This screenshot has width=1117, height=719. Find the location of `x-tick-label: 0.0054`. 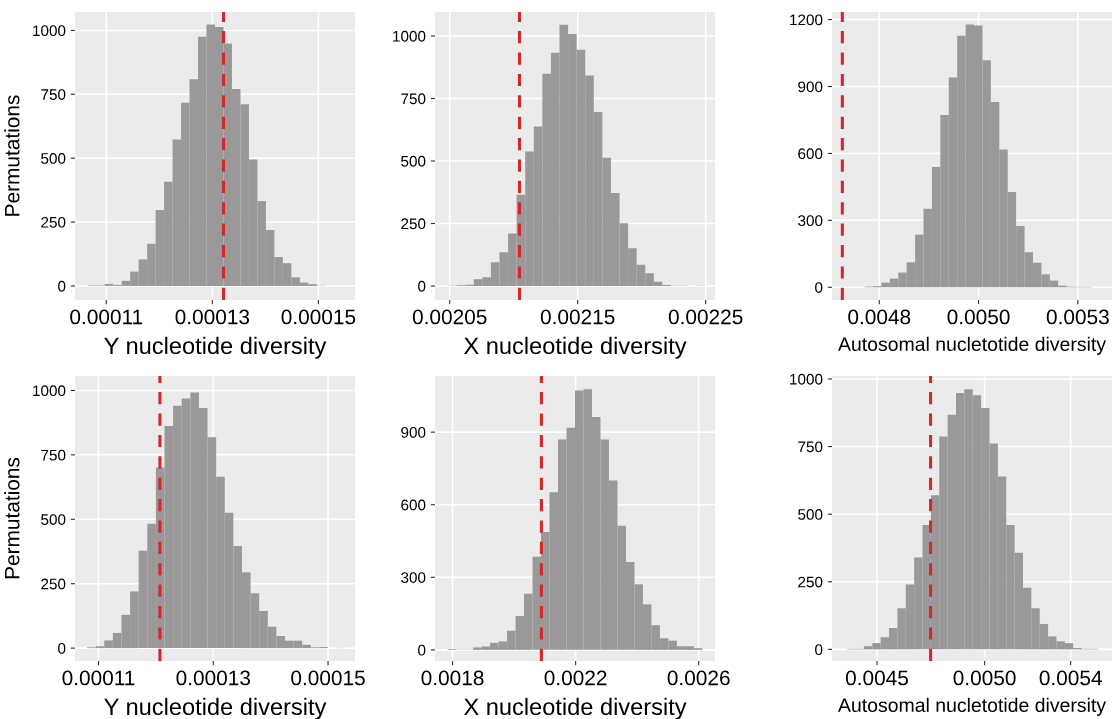

x-tick-label: 0.0054 is located at coordinates (1070, 678).